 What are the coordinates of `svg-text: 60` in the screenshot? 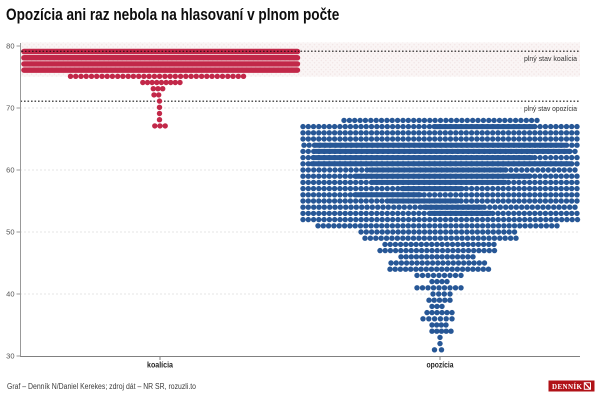 It's located at (10, 170).